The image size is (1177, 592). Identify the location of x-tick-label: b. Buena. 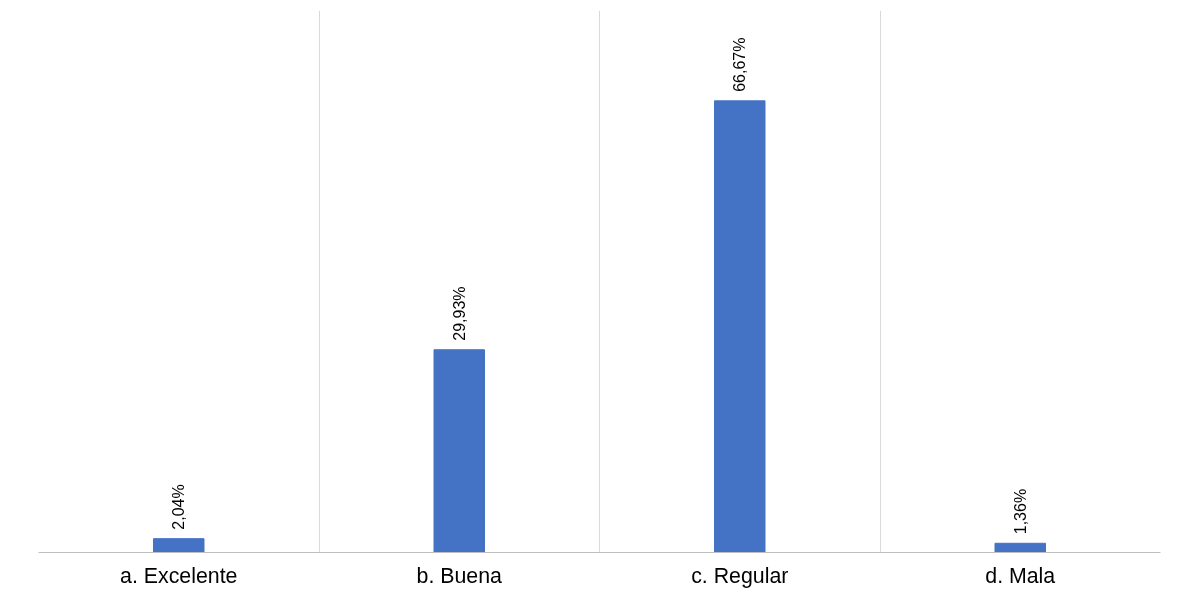
(459, 575).